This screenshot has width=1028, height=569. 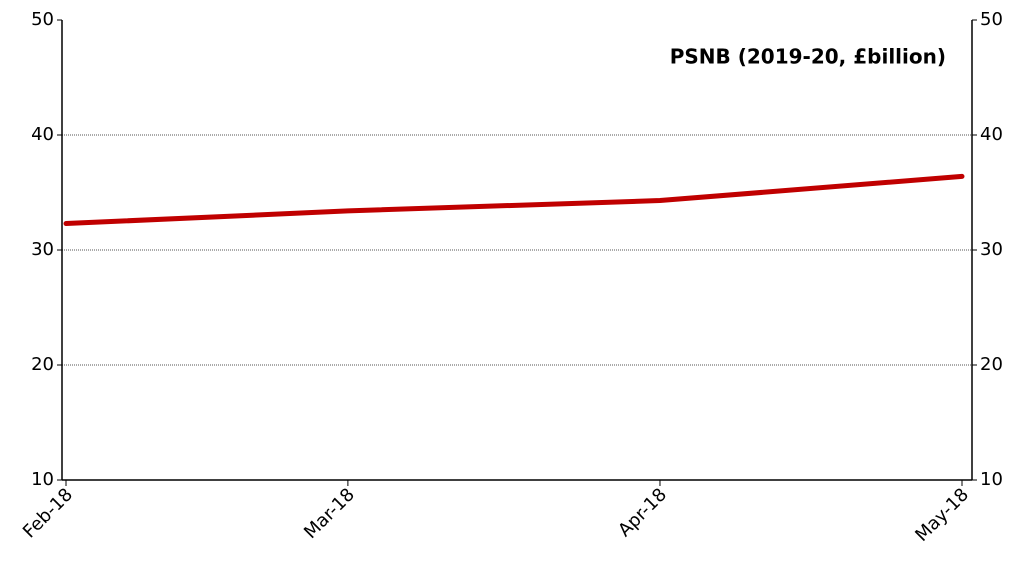 What do you see at coordinates (42, 19) in the screenshot?
I see `y-tick-label: 50` at bounding box center [42, 19].